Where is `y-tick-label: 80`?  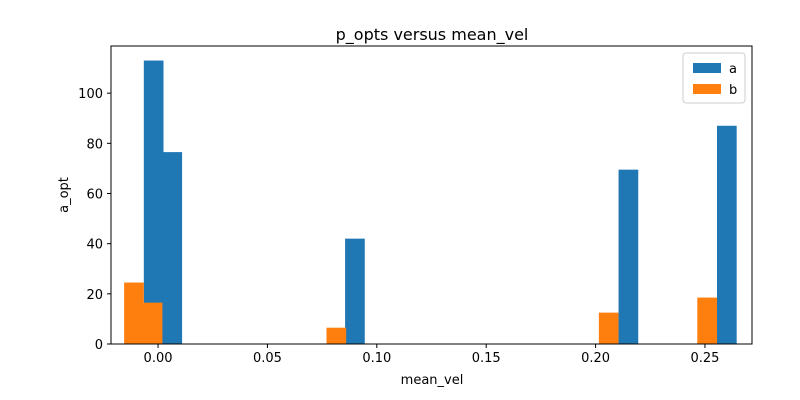 y-tick-label: 80 is located at coordinates (94, 144).